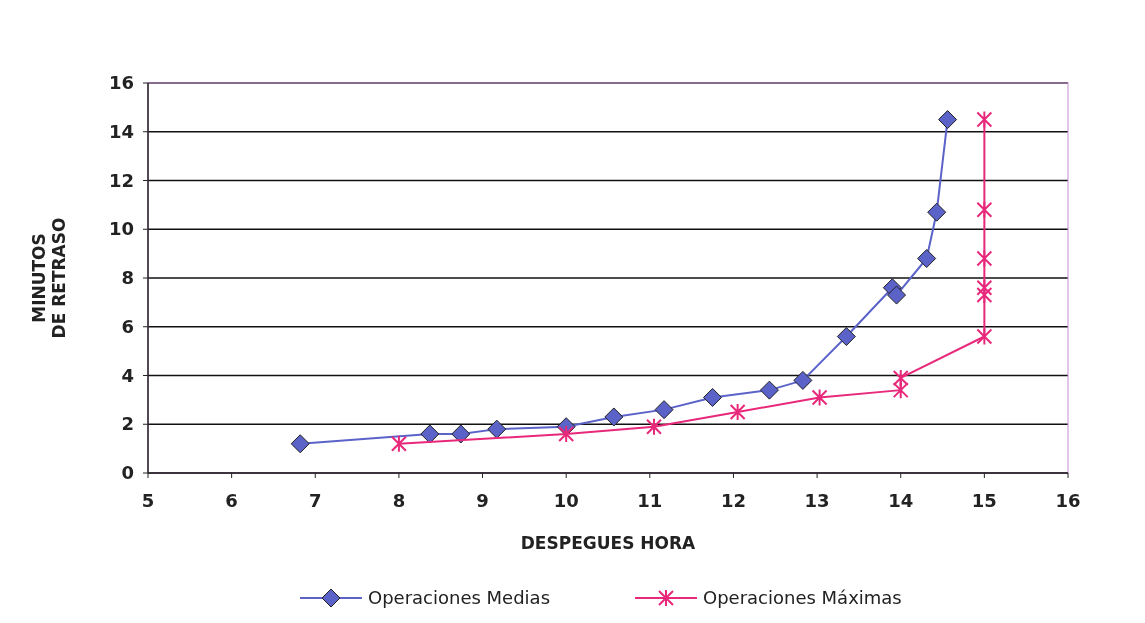 The width and height of the screenshot is (1145, 623). What do you see at coordinates (127, 326) in the screenshot?
I see `y-tick-label: 6` at bounding box center [127, 326].